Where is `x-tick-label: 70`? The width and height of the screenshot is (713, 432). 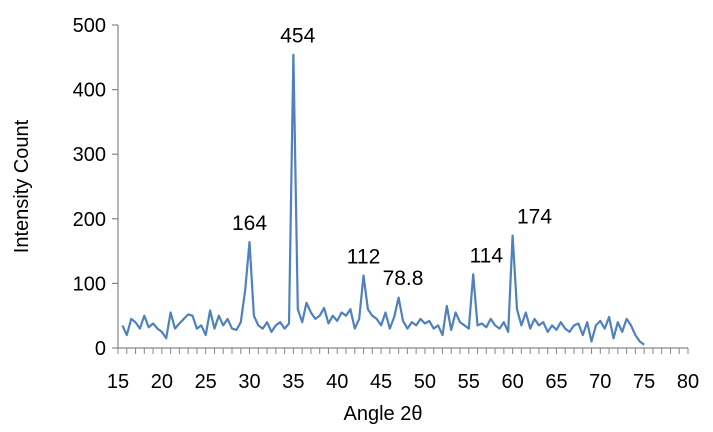
x-tick-label: 70 is located at coordinates (600, 382).